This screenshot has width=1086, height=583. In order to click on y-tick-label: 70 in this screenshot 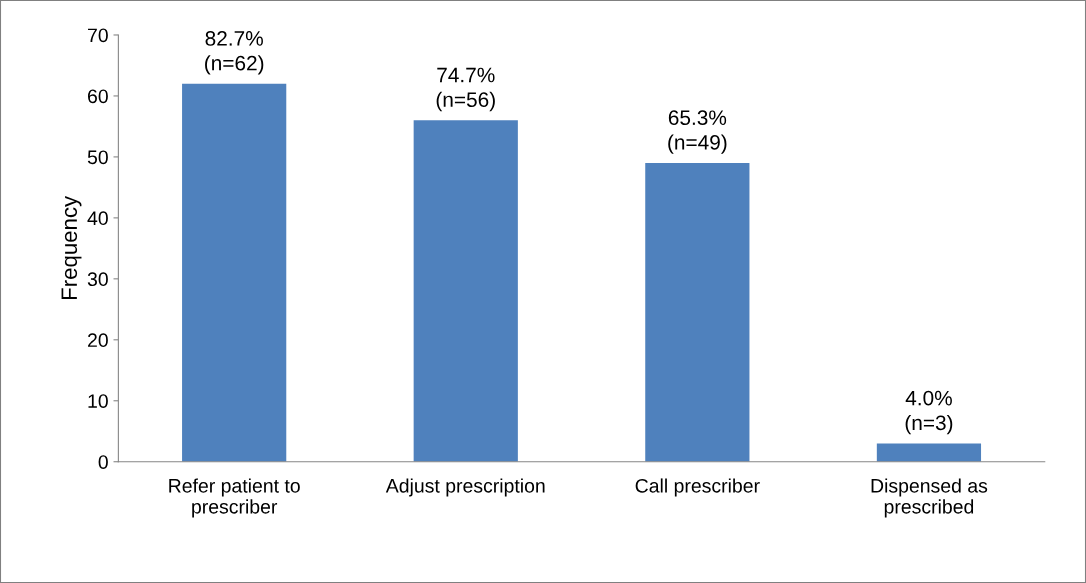, I will do `click(98, 35)`.